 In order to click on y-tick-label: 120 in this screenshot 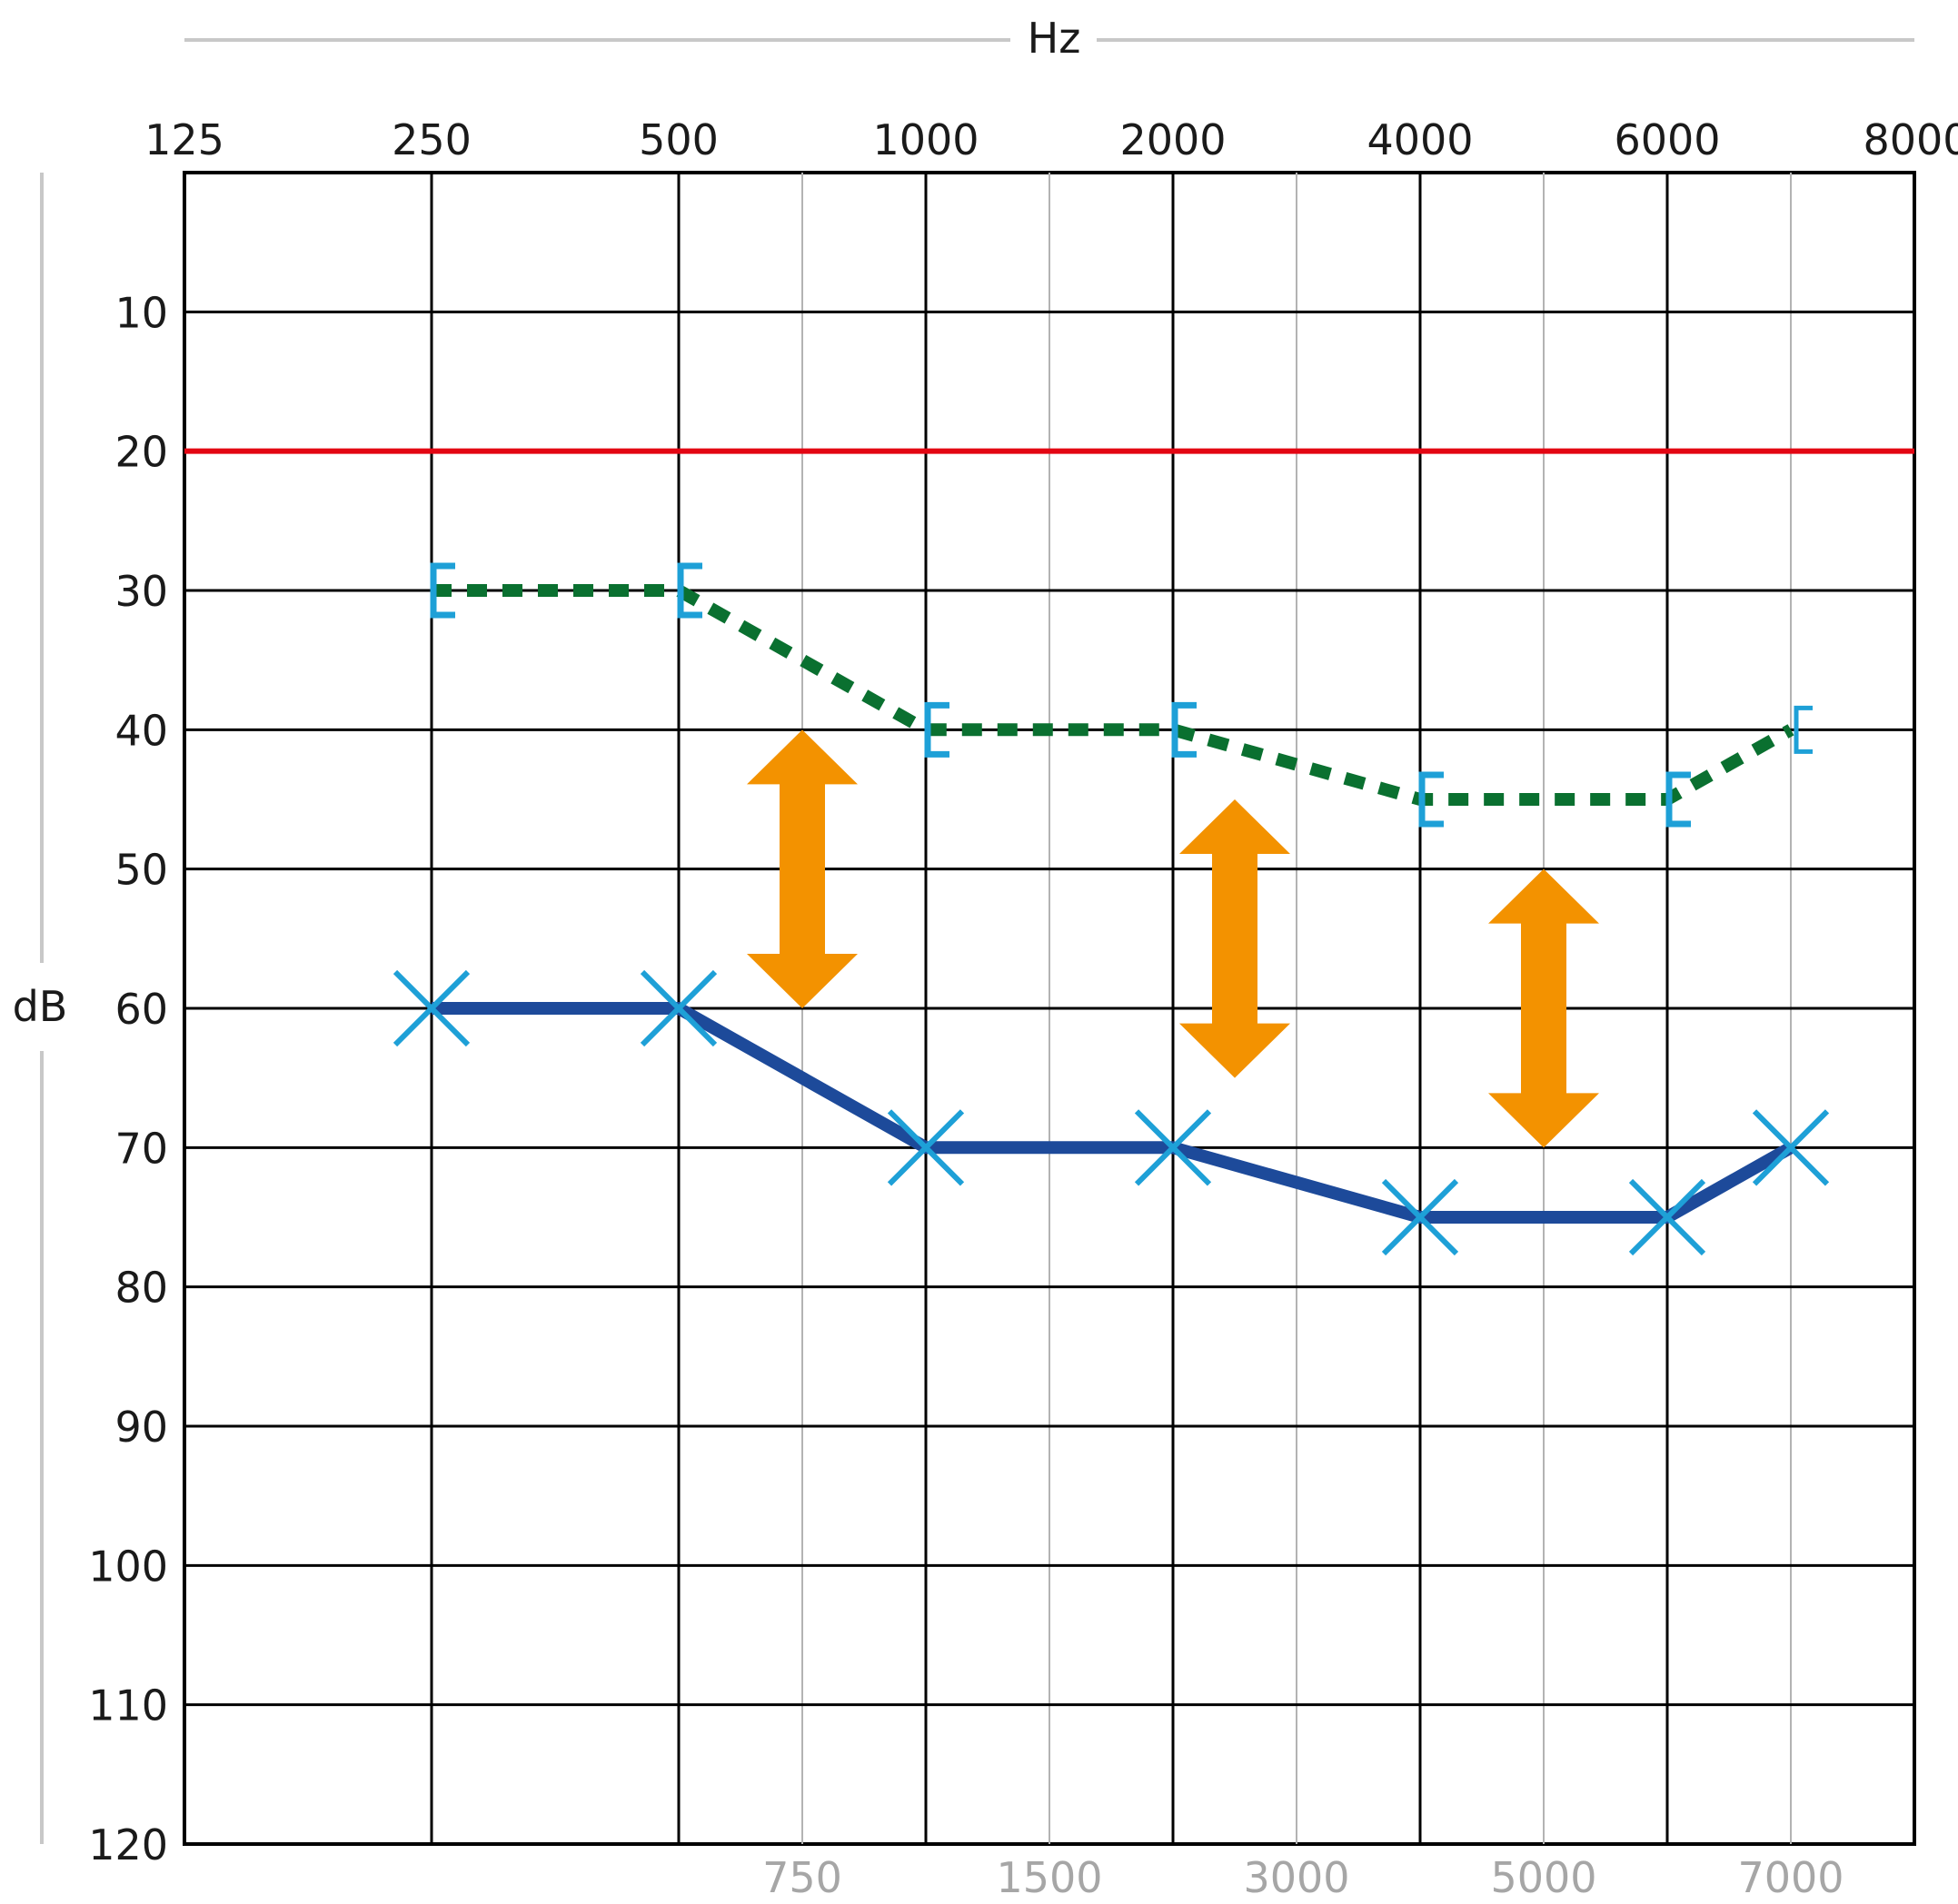, I will do `click(128, 1845)`.